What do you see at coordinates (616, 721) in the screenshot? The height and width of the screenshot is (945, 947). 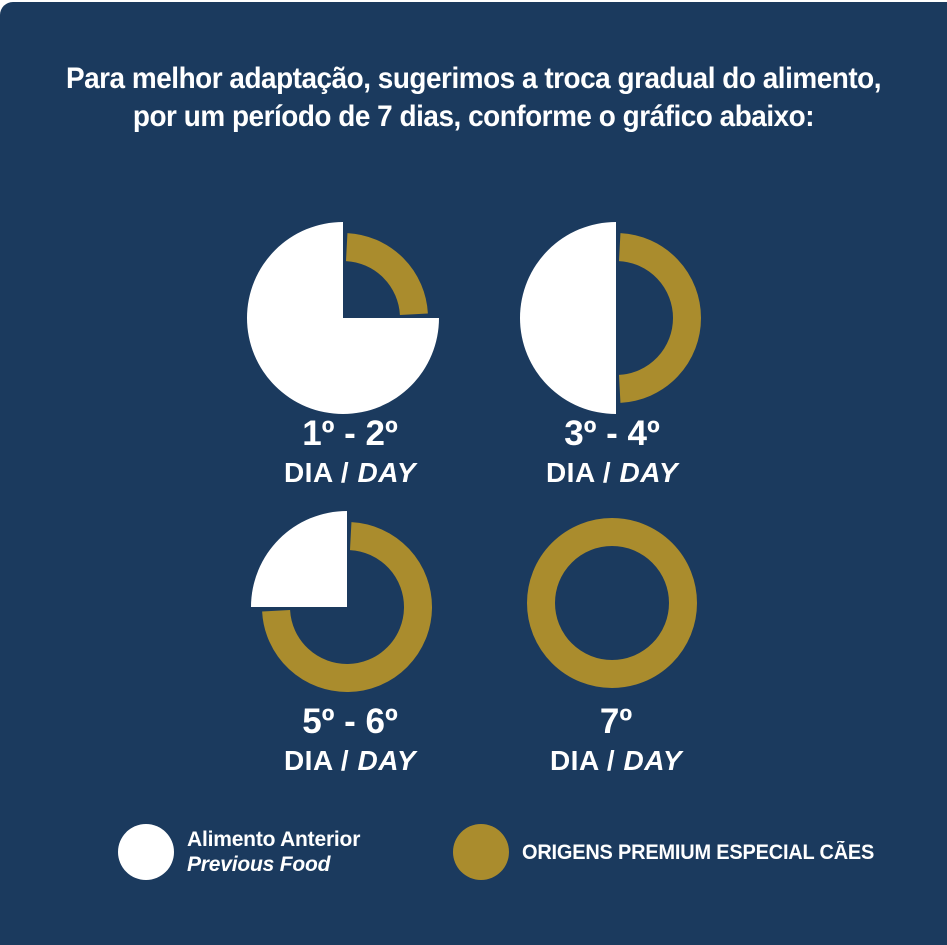 I see `day-range-label: 7º` at bounding box center [616, 721].